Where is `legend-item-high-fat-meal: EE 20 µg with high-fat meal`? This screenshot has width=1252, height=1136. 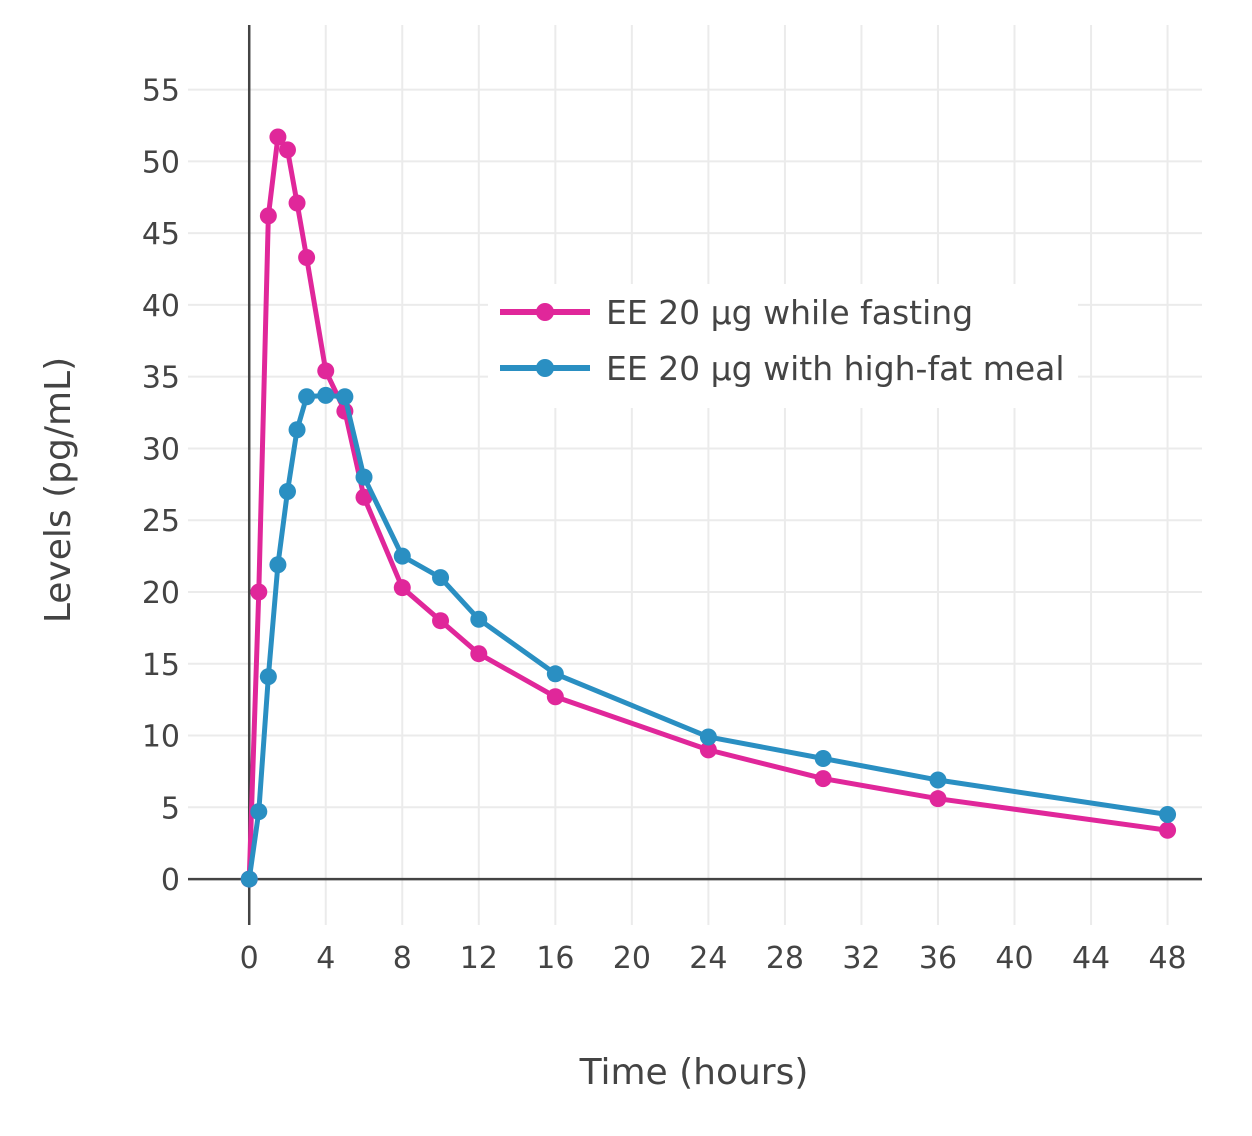 legend-item-high-fat-meal: EE 20 µg with high-fat meal is located at coordinates (782, 368).